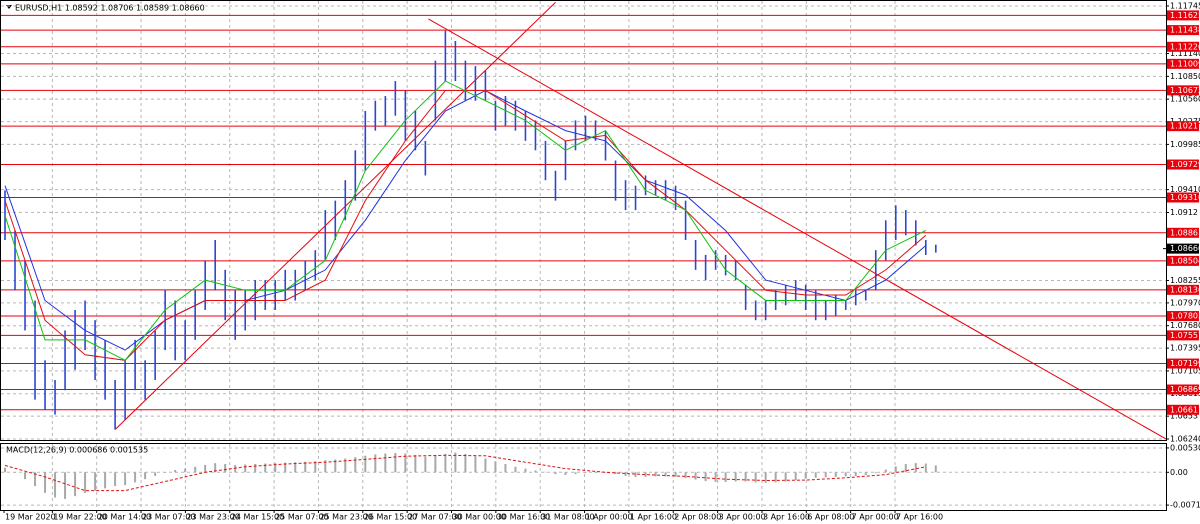 The height and width of the screenshot is (524, 1200). Describe the element at coordinates (1179, 472) in the screenshot. I see `y-tick-label: 0.00` at that location.